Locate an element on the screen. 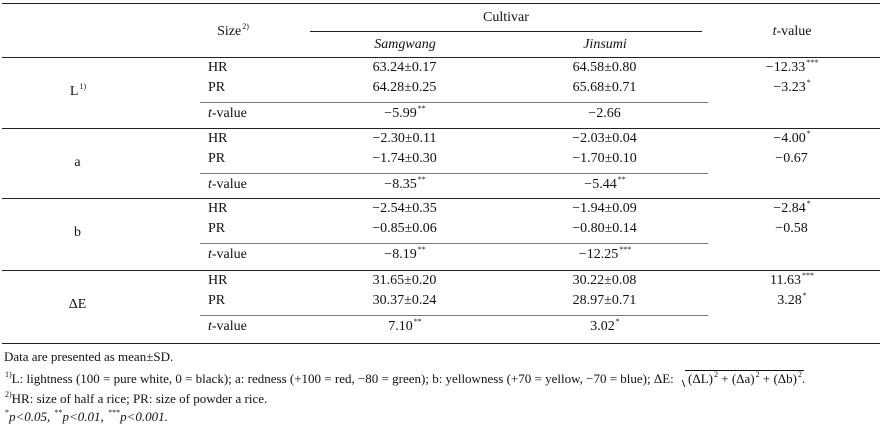 This screenshot has width=883, height=433. cultivar-rule is located at coordinates (506, 31).